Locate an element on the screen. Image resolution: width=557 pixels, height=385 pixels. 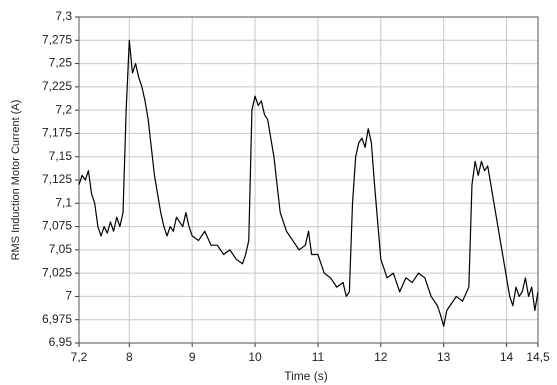
y-tick-label: 7,15 is located at coordinates (61, 156).